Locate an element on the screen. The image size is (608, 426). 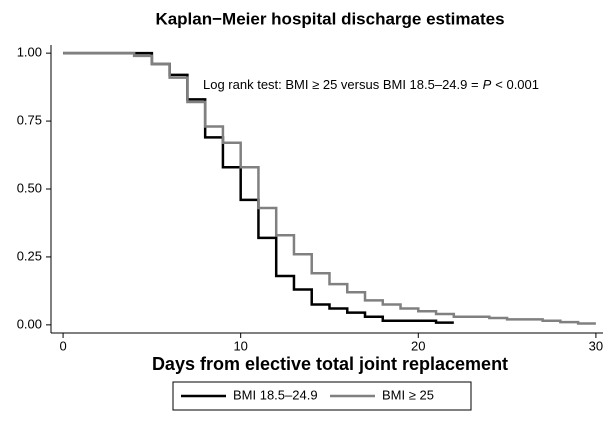
legend-box is located at coordinates (322, 396).